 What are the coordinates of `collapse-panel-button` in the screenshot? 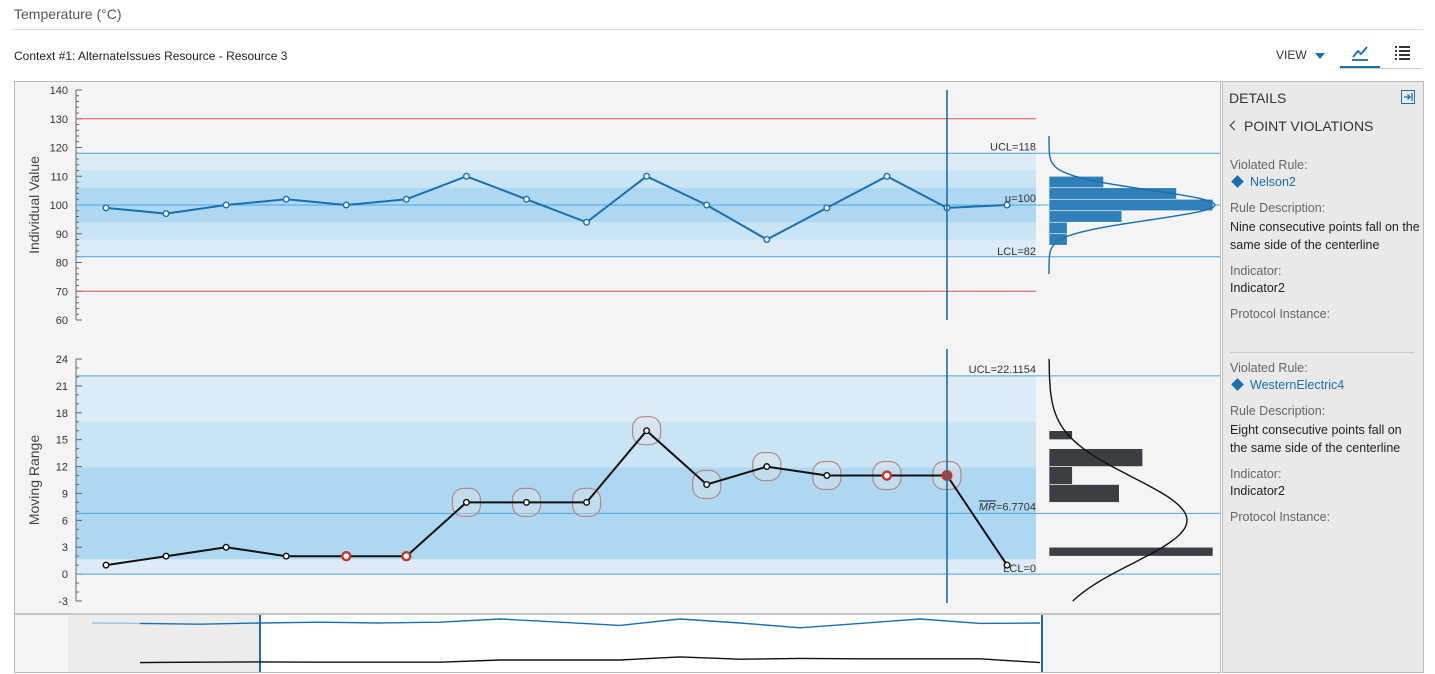 It's located at (1408, 97).